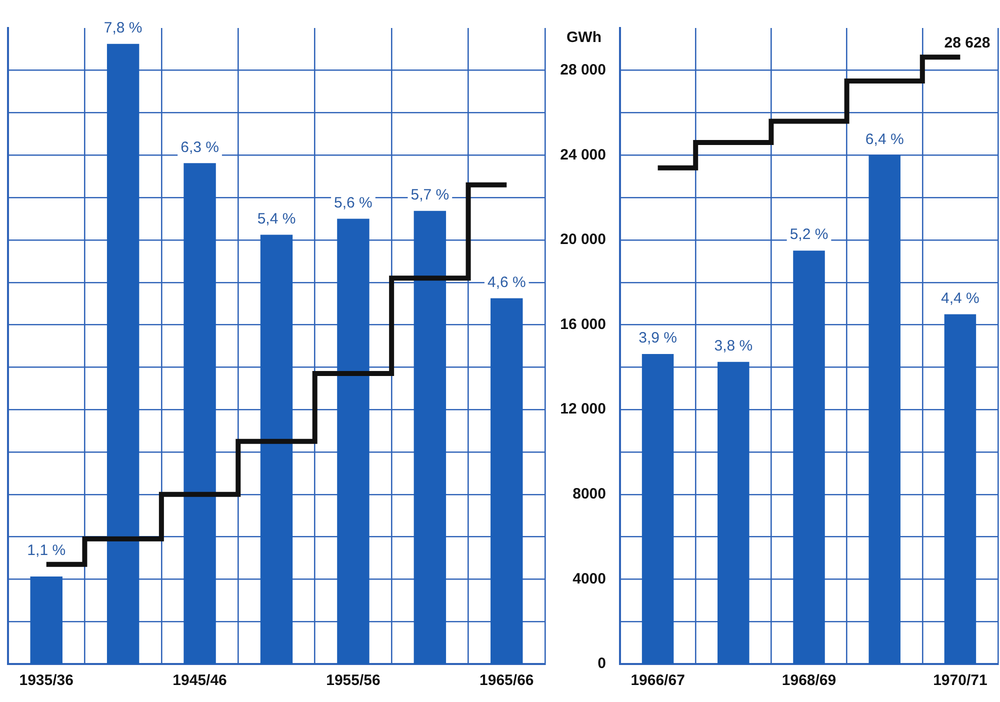  Describe the element at coordinates (584, 37) in the screenshot. I see `y-axis-title: GWh` at that location.